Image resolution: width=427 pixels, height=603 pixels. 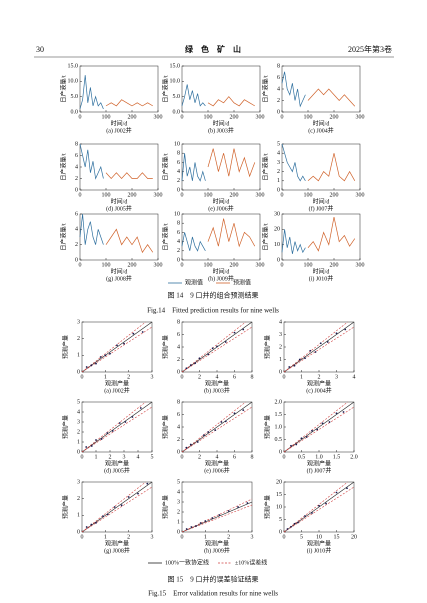 I want to click on x-tick-label: 8, so click(x=252, y=377).